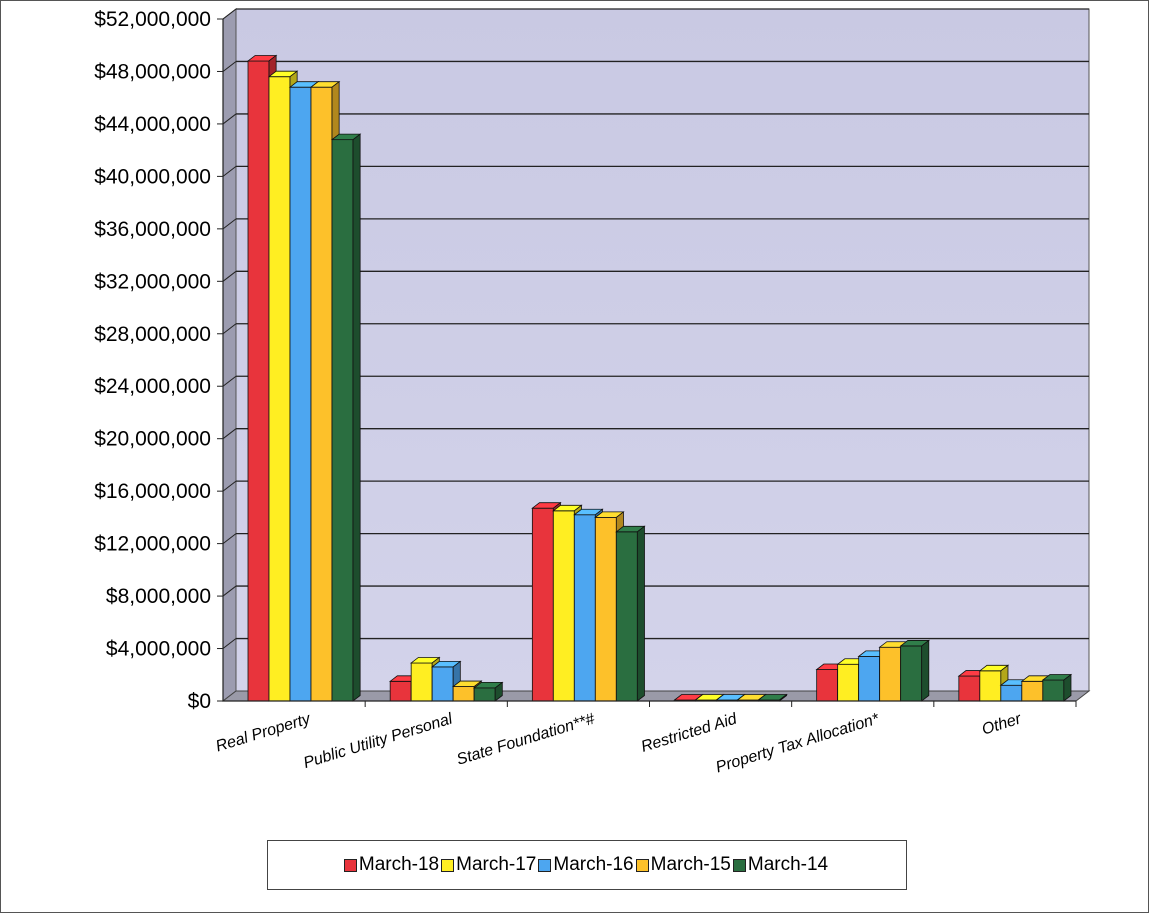 Image resolution: width=1149 pixels, height=914 pixels. Describe the element at coordinates (152, 439) in the screenshot. I see `y-tick-label: $20,000,000` at that location.